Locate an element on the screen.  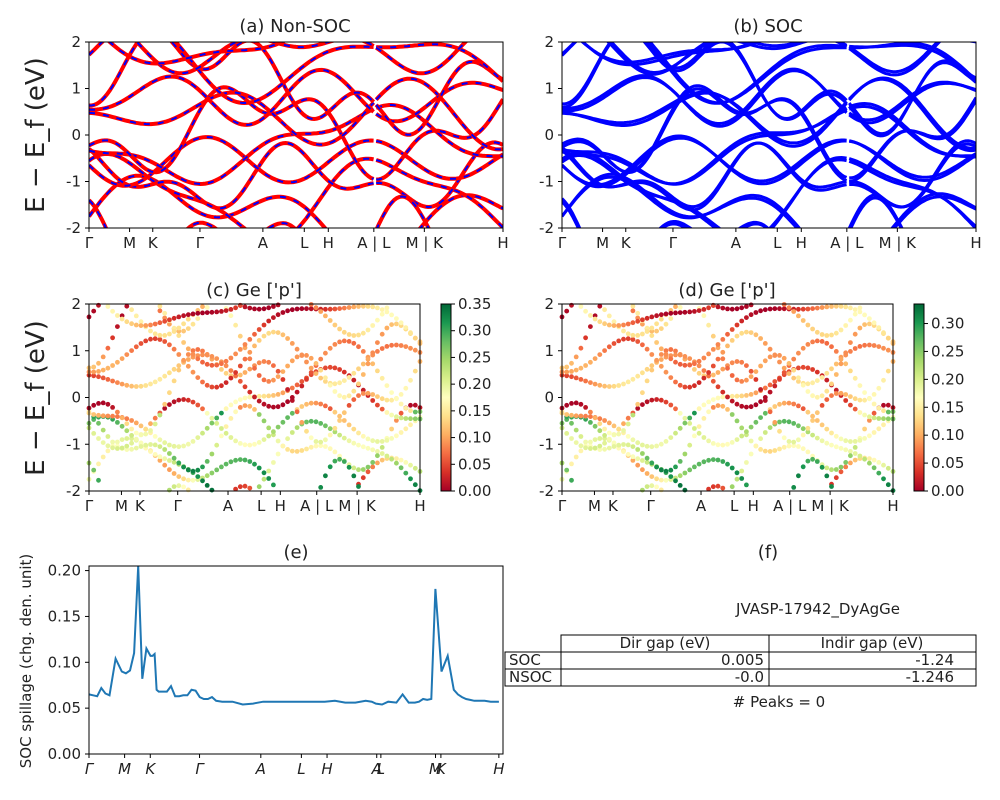
panel-d-colorbar-label: 0.25 is located at coordinates (947, 351).